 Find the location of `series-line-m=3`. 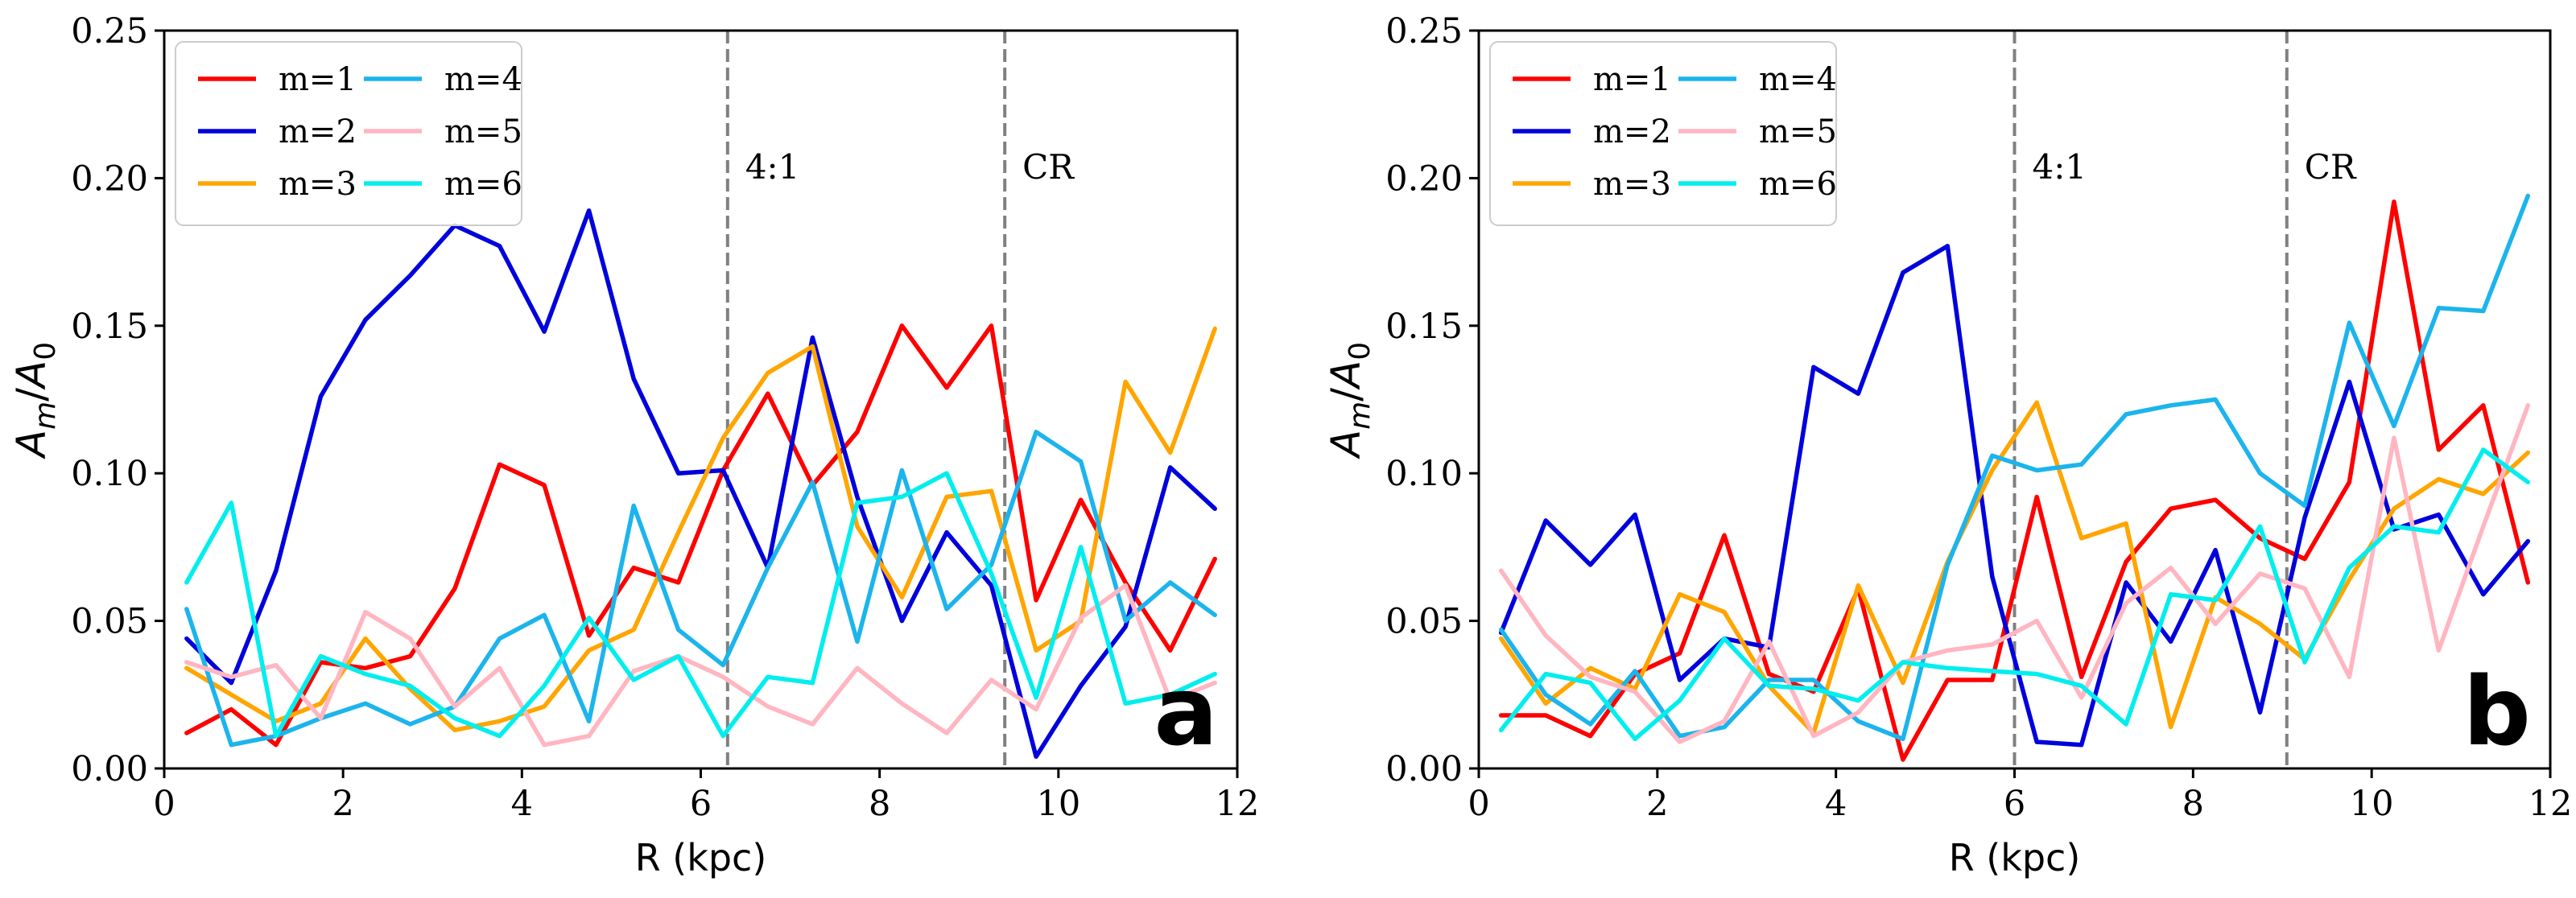

series-line-m=3 is located at coordinates (2014, 567).